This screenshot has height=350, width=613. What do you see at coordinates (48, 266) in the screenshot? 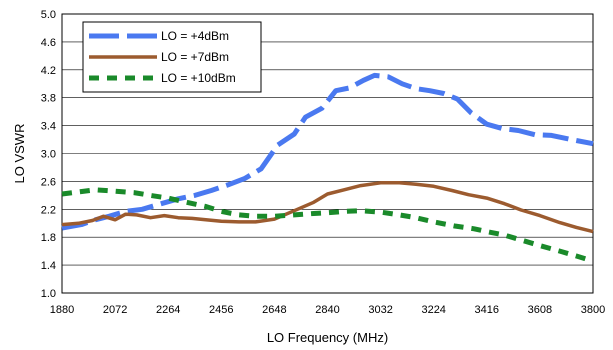
I see `y-tick-label: 1.4` at bounding box center [48, 266].